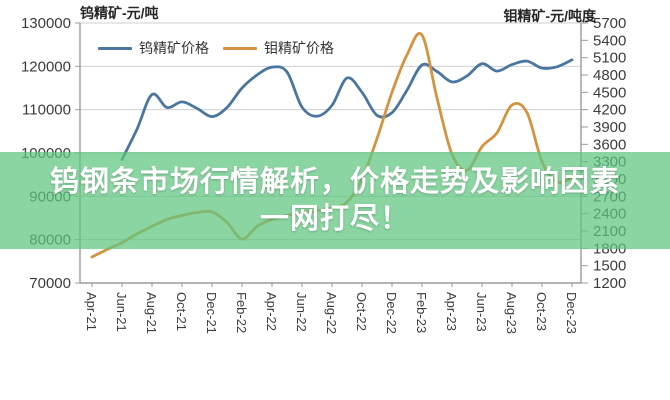  What do you see at coordinates (609, 144) in the screenshot?
I see `right-axis-label: 3600` at bounding box center [609, 144].